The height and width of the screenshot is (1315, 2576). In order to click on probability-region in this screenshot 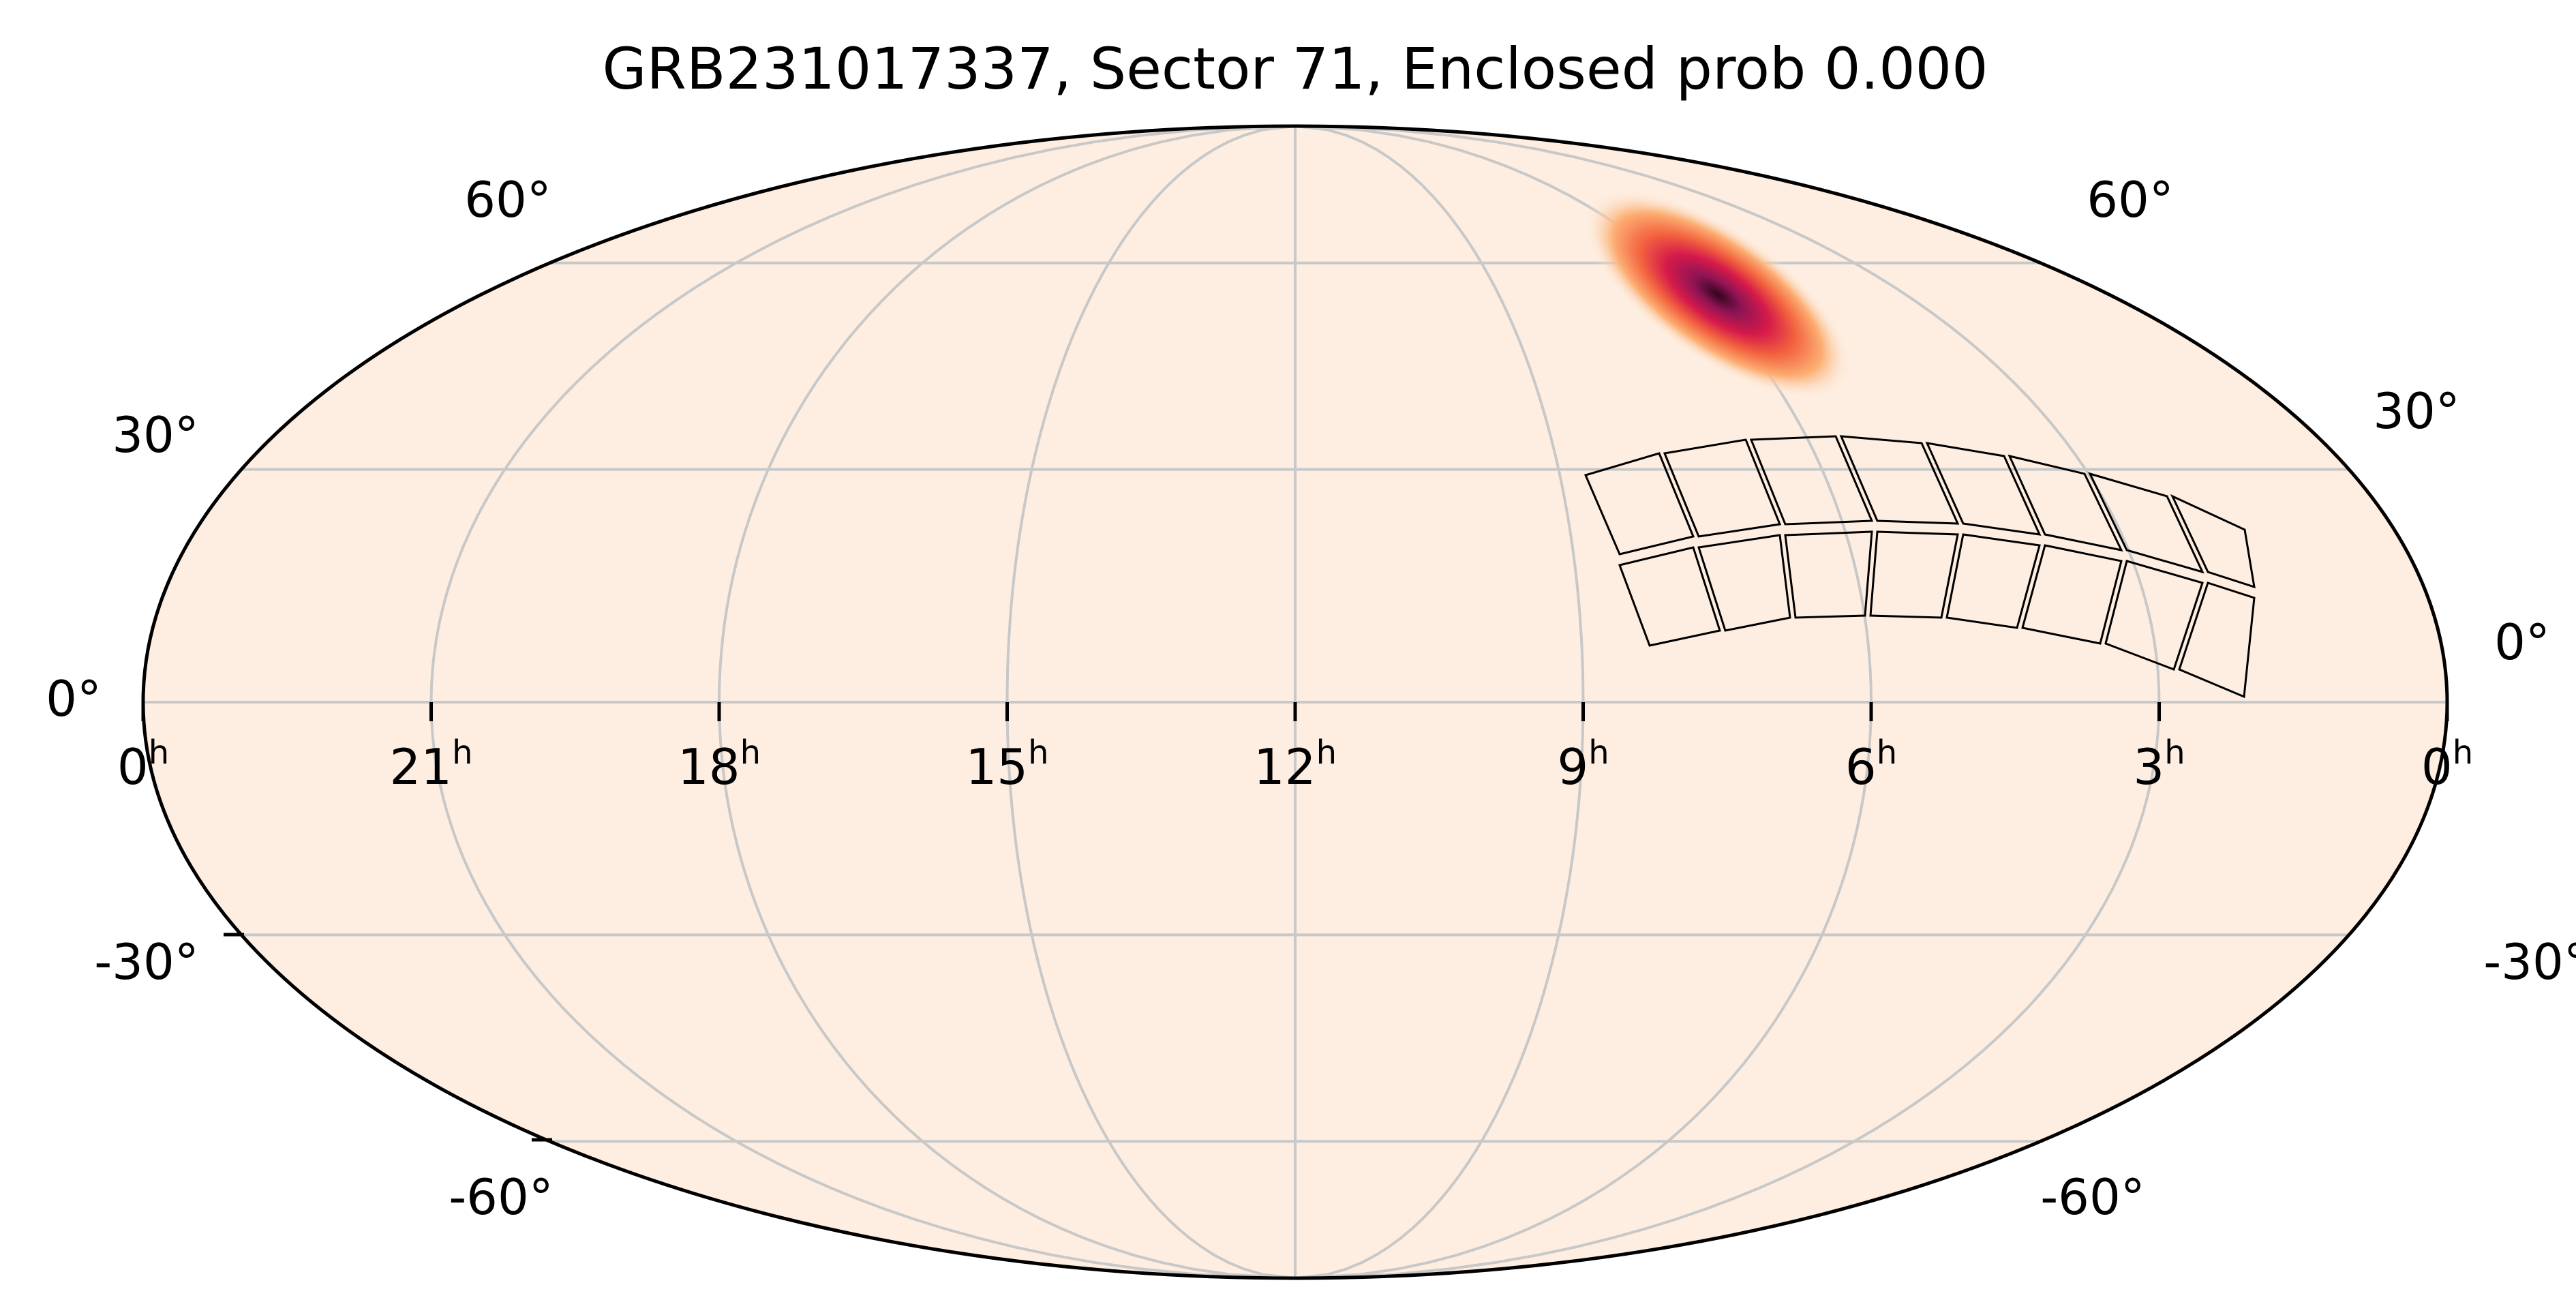, I will do `click(1718, 294)`.